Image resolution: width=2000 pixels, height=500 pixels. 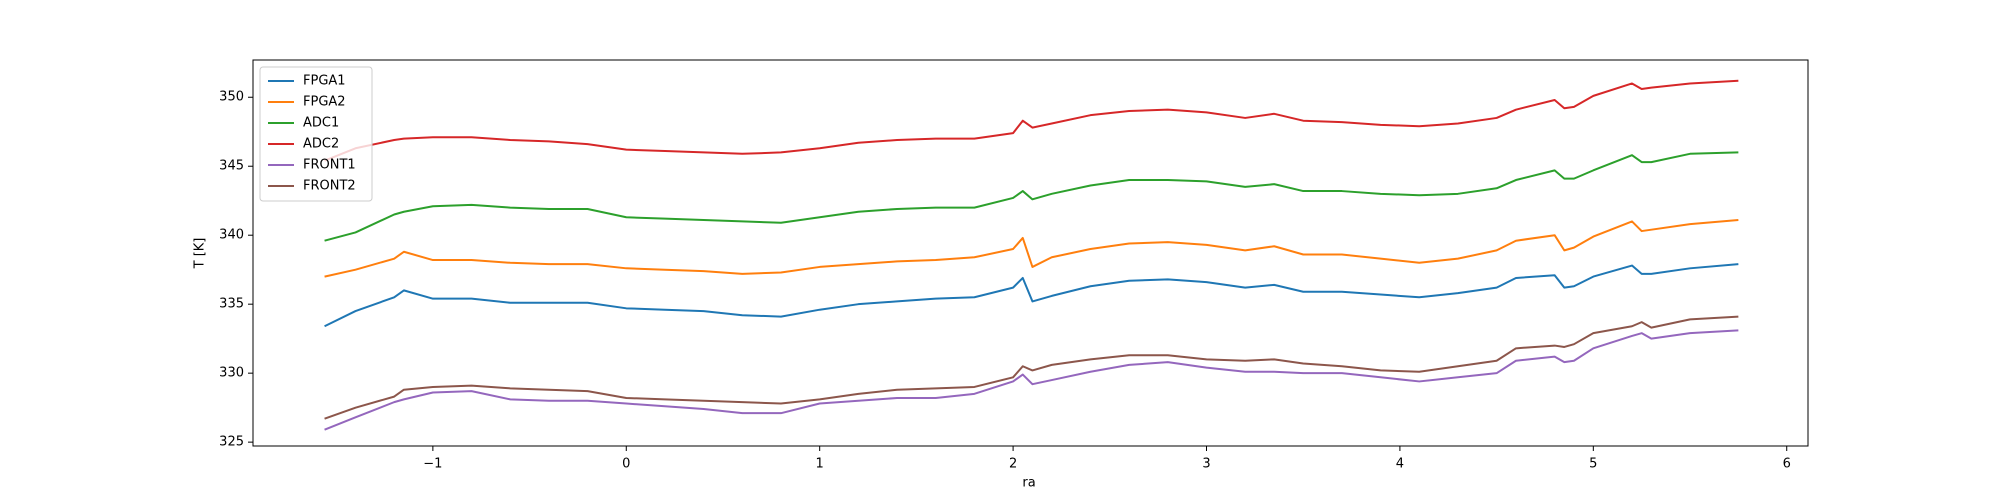 What do you see at coordinates (231, 442) in the screenshot?
I see `y-tick-label: 325` at bounding box center [231, 442].